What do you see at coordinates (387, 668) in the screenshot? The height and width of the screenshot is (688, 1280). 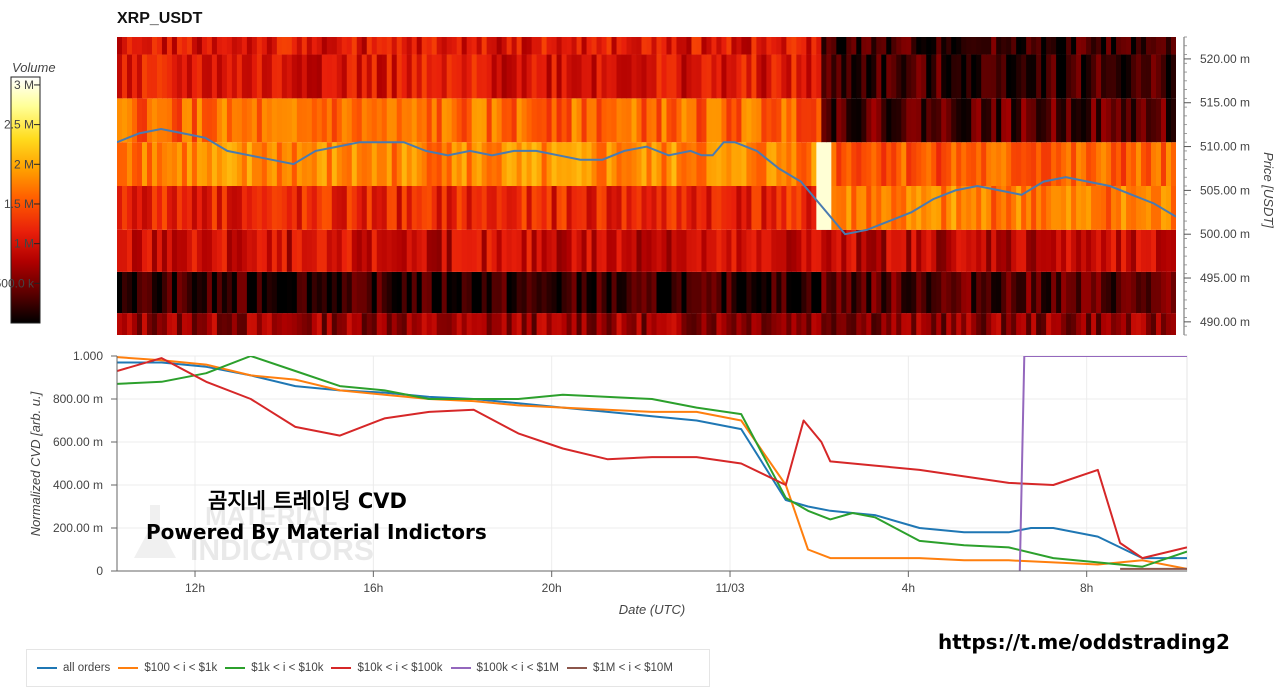 I see `legend-item: $10k < i < $100k` at bounding box center [387, 668].